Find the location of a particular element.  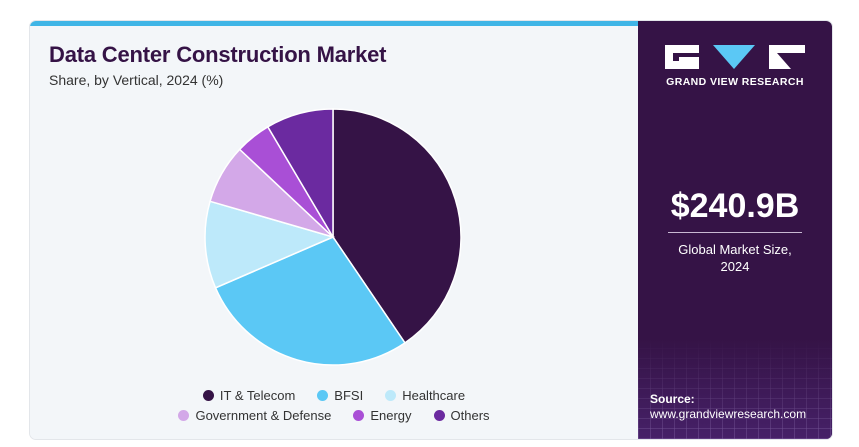

gvr-logo-icon is located at coordinates (735, 57).